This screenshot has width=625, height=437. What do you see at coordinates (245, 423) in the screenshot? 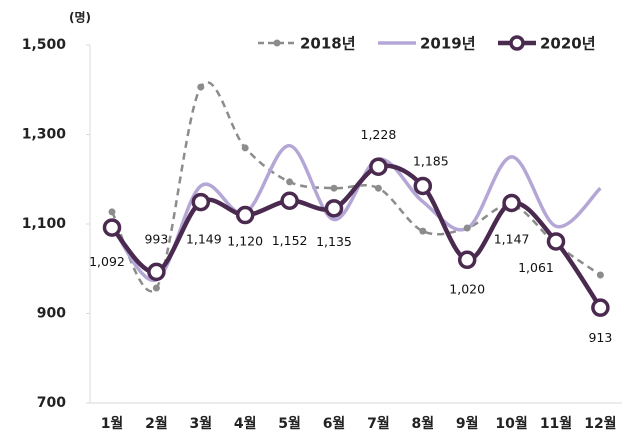
I see `x-tick-label: 4월` at bounding box center [245, 423].